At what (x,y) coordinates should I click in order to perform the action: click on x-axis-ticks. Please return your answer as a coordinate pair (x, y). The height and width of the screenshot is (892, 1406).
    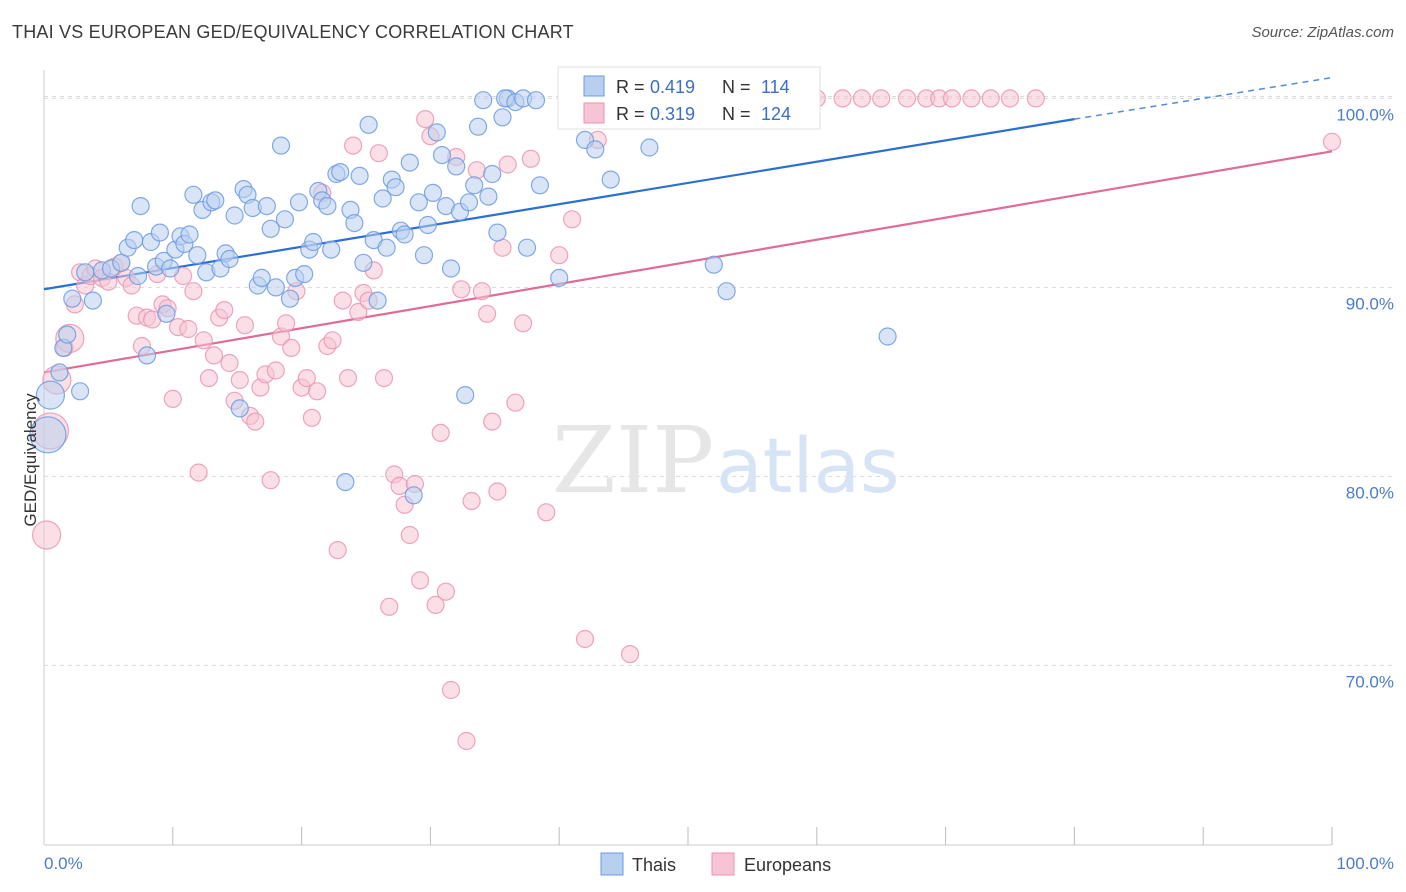
    Looking at the image, I should click on (752, 836).